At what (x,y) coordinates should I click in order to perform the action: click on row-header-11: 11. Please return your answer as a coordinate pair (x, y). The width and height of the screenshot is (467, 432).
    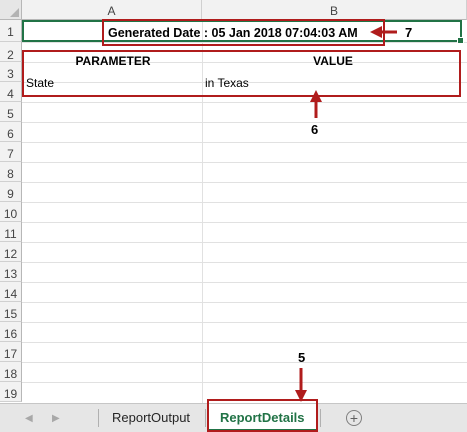
    Looking at the image, I should click on (11, 232).